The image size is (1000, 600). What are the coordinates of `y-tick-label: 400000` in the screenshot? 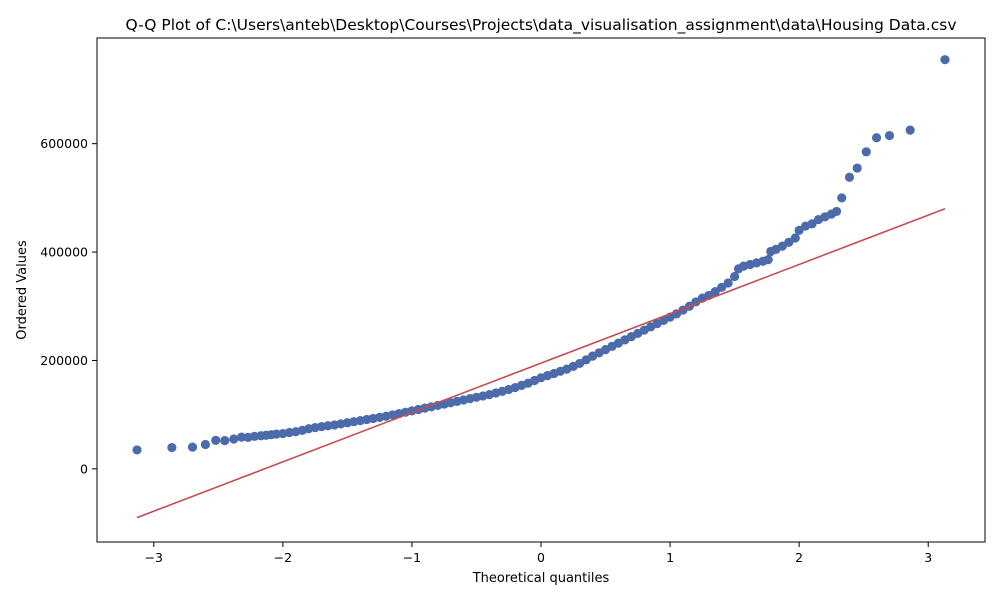 It's located at (64, 252).